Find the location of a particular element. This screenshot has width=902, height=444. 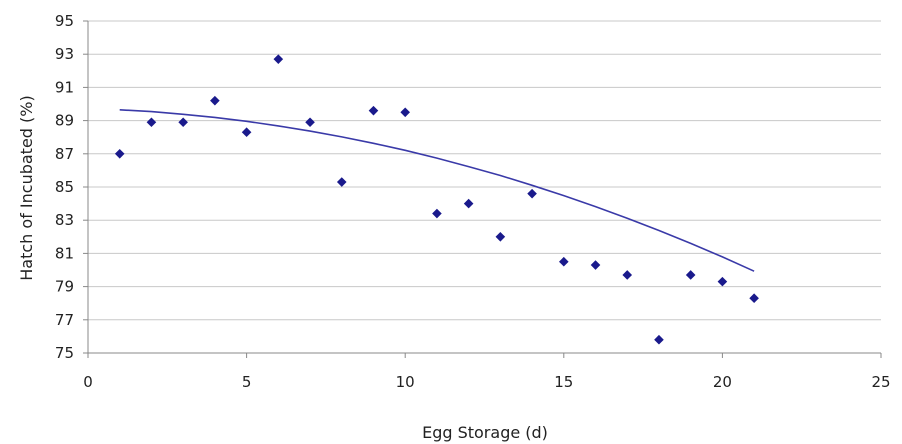

x-tick-label: 0 is located at coordinates (88, 382).